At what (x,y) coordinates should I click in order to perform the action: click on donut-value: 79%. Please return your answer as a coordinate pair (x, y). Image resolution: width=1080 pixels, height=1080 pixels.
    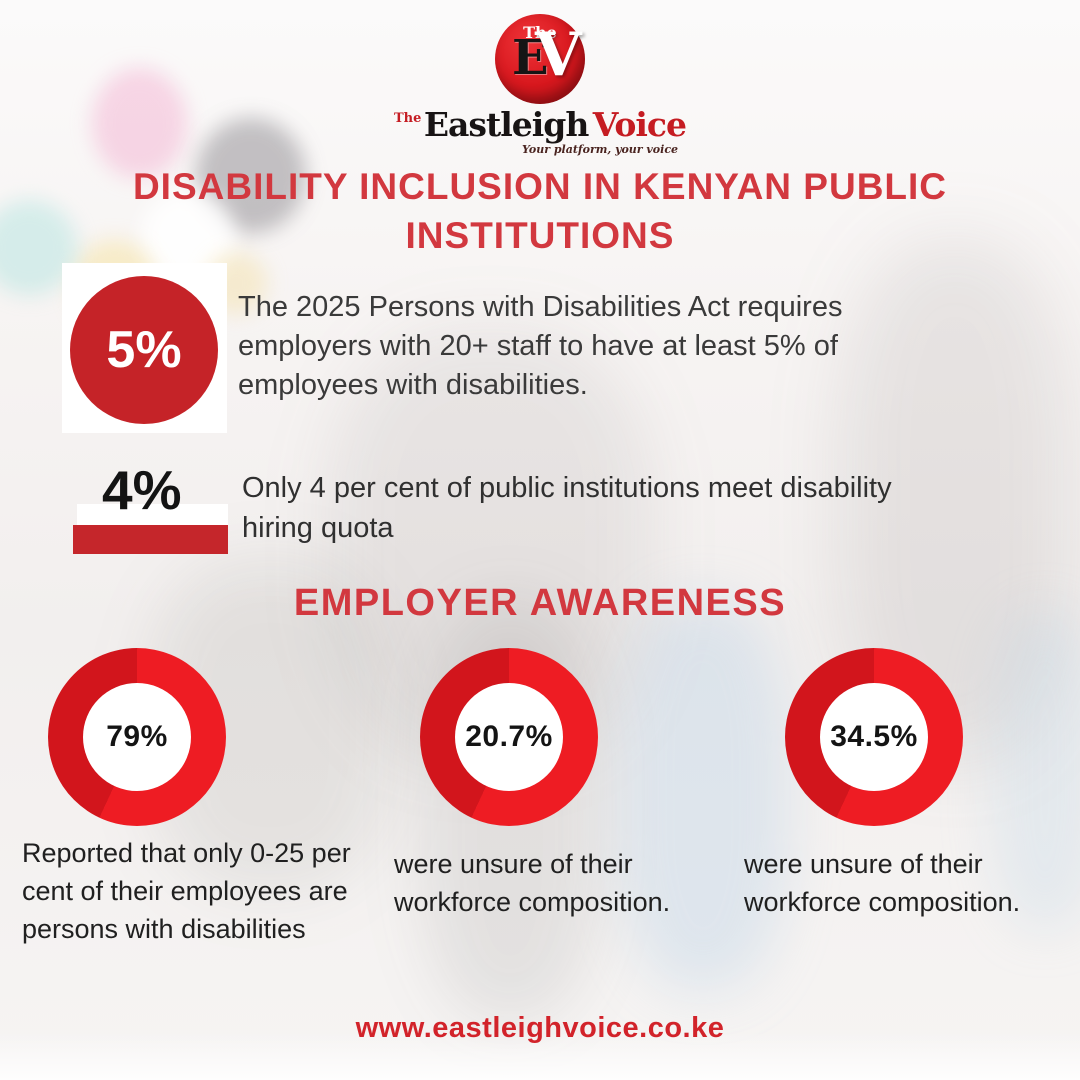
    Looking at the image, I should click on (137, 736).